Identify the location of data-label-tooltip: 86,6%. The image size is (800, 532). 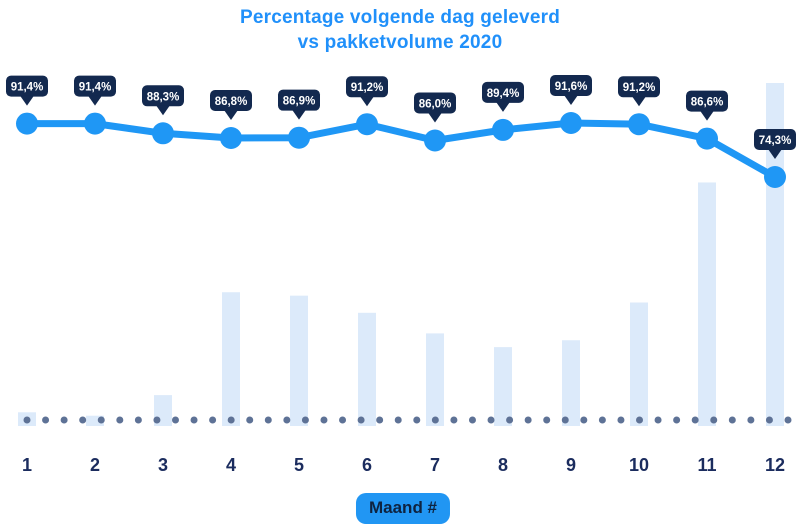
(707, 105).